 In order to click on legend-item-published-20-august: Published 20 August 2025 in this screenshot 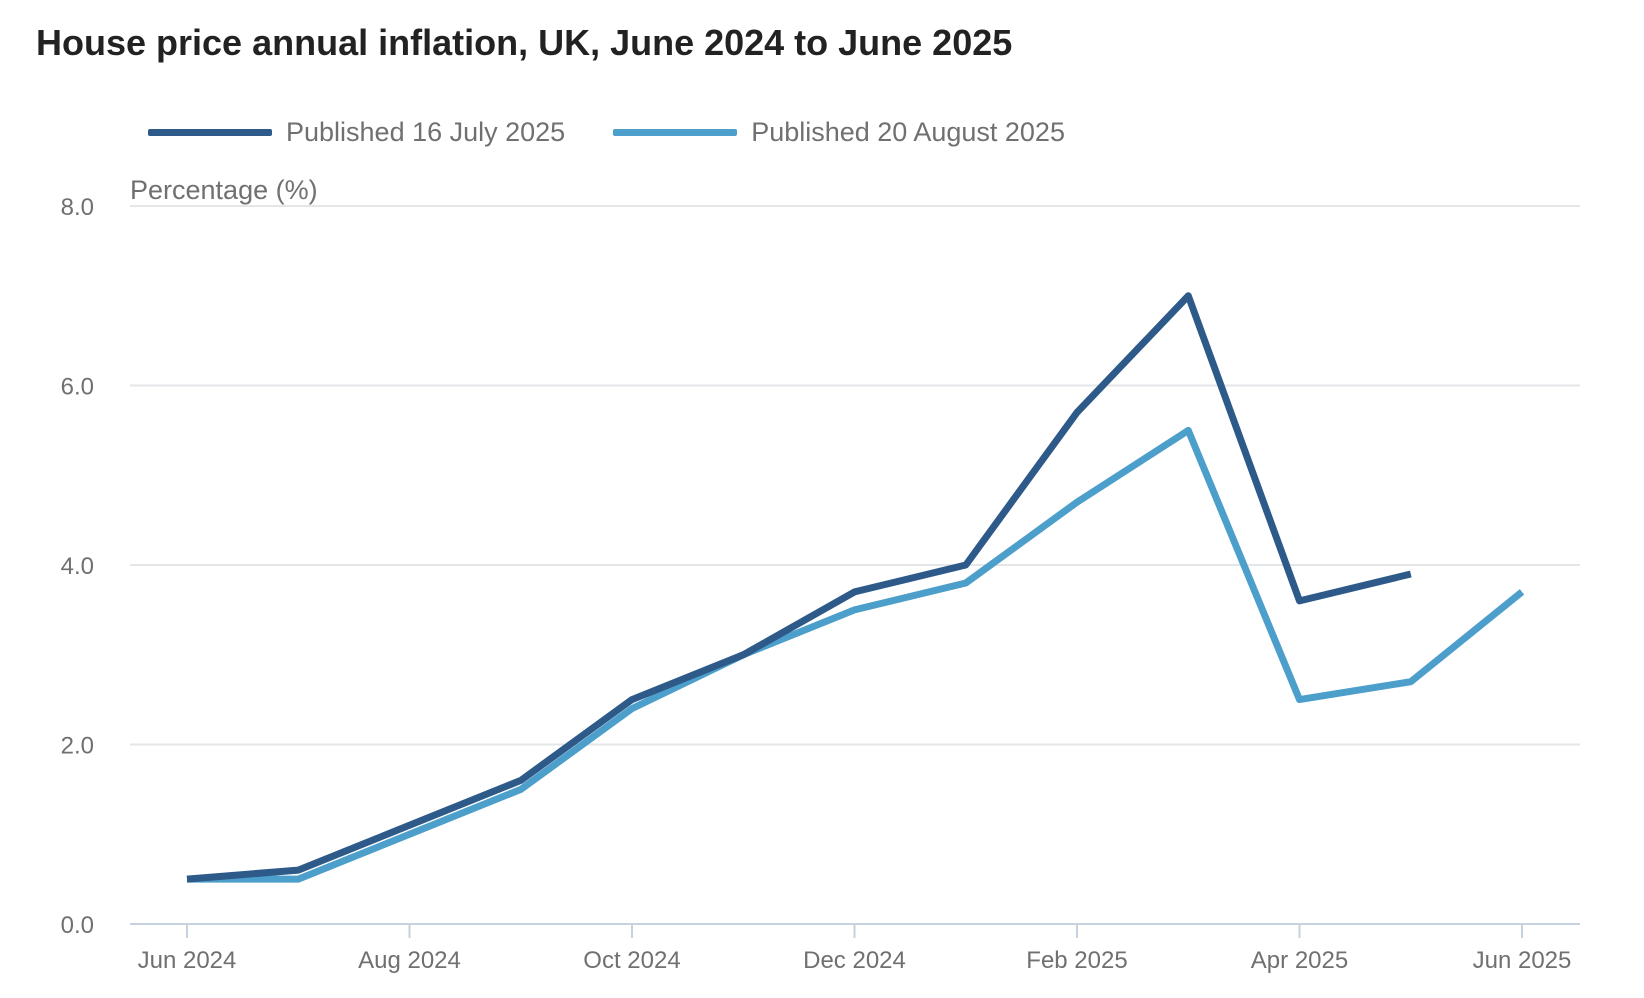, I will do `click(839, 132)`.